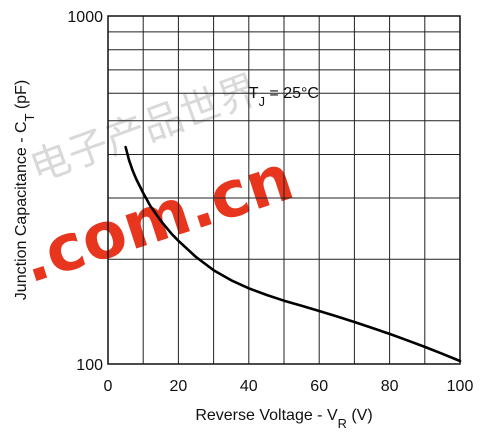  Describe the element at coordinates (89, 365) in the screenshot. I see `y-tick-label: 100` at that location.